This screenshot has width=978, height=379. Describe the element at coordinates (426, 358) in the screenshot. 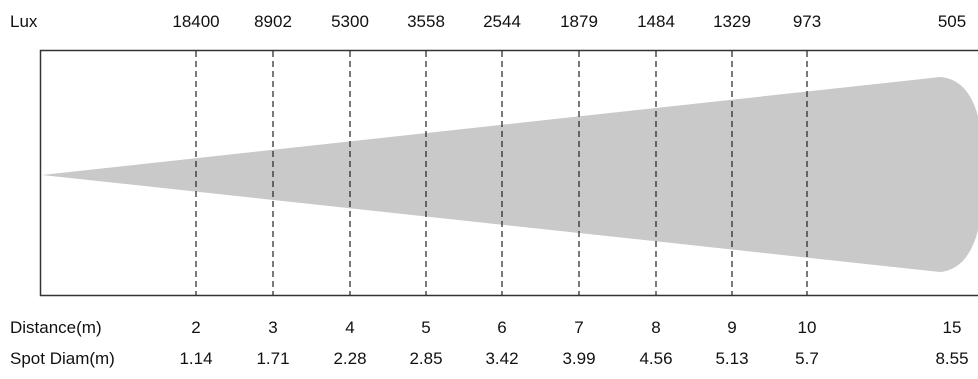

I see `spot-diameter-value: 2.85` at that location.